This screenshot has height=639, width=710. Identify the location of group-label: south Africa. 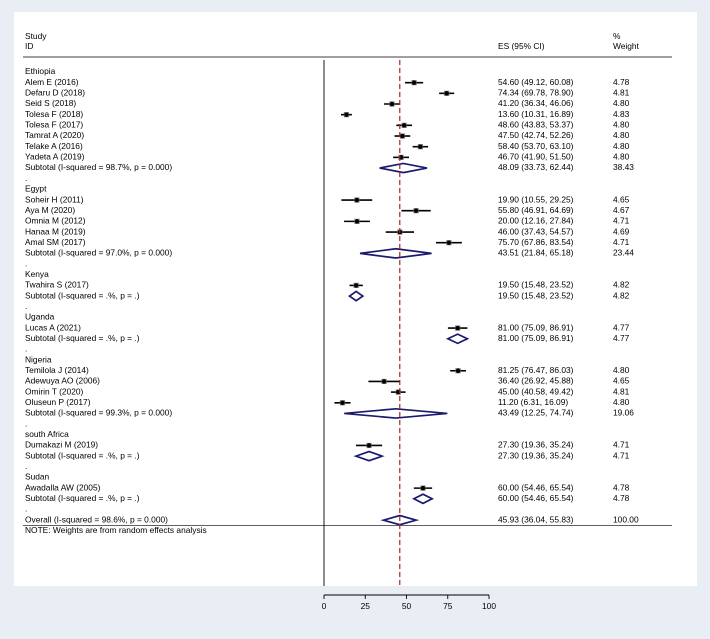
(47, 434).